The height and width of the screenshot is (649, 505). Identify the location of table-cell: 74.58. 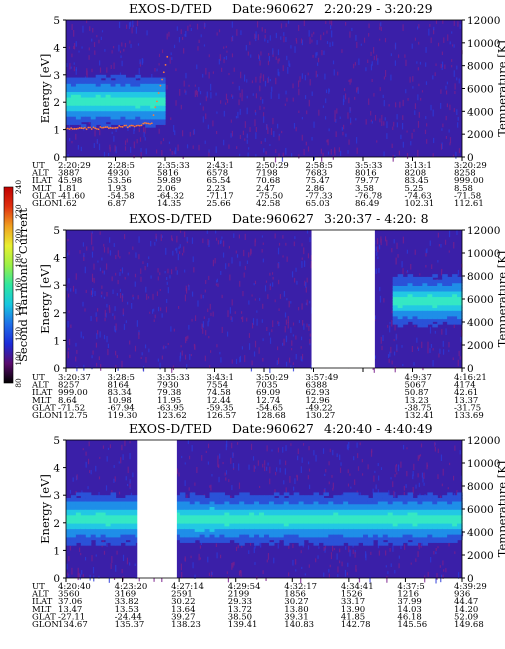
(219, 393).